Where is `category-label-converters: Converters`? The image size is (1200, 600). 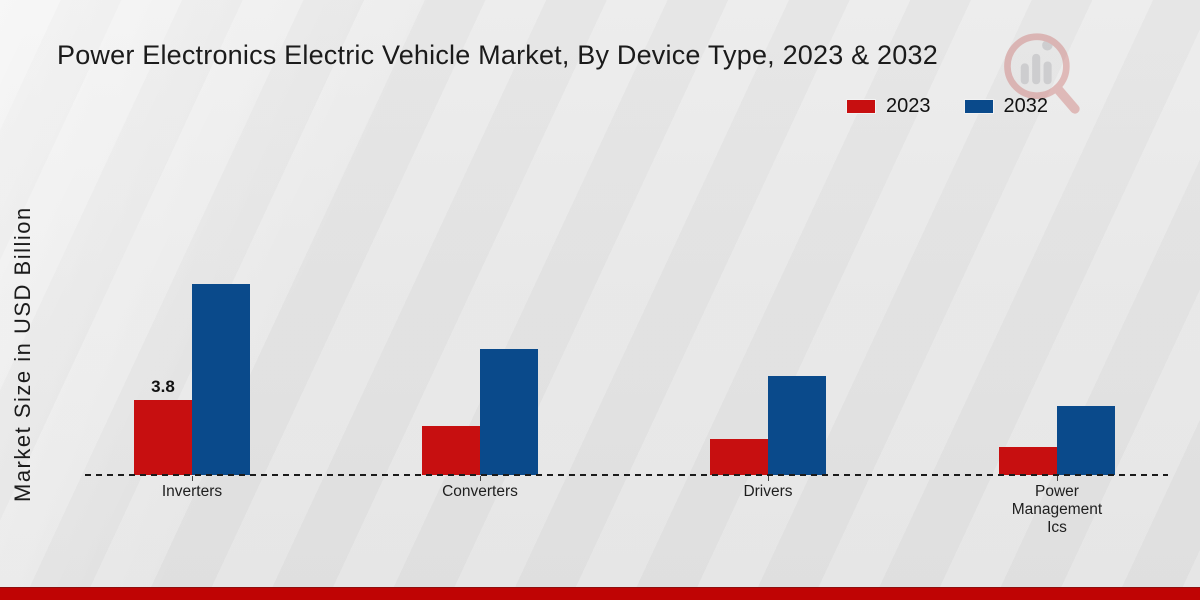
category-label-converters: Converters is located at coordinates (480, 491).